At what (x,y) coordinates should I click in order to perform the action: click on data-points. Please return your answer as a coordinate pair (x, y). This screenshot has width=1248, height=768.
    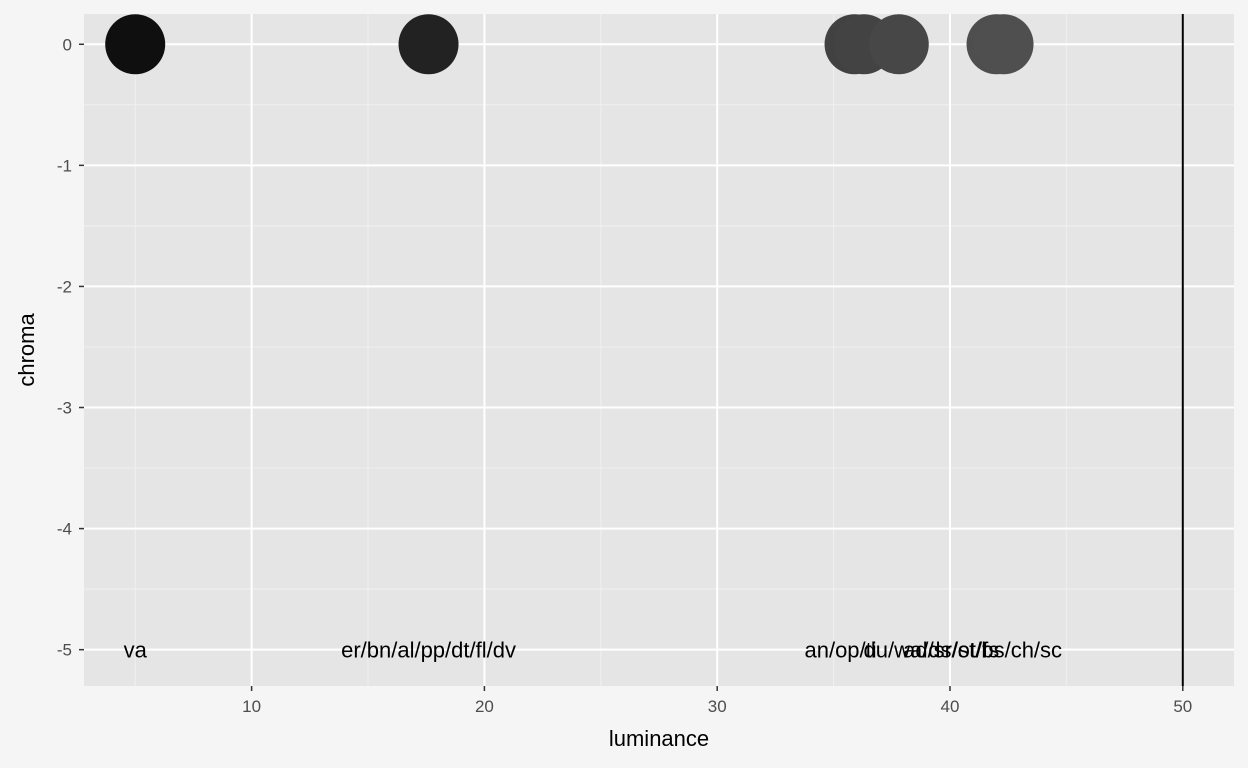
    Looking at the image, I should click on (569, 44).